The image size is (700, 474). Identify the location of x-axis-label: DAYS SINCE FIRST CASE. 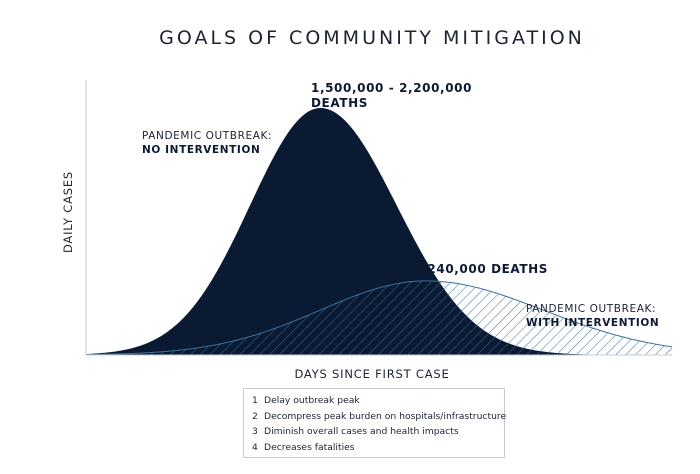
(371, 374).